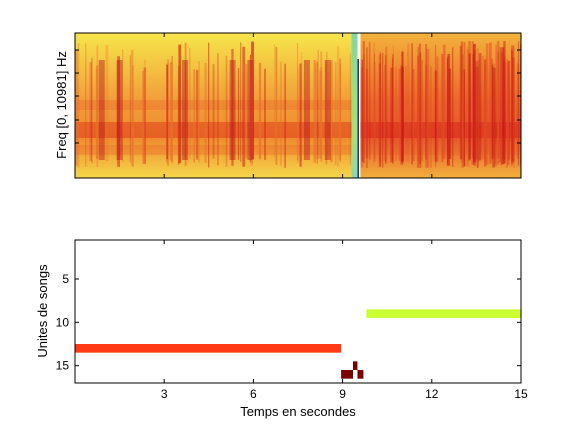 This screenshot has height=432, width=576. I want to click on x-axis-label: Temps en secondes, so click(298, 411).